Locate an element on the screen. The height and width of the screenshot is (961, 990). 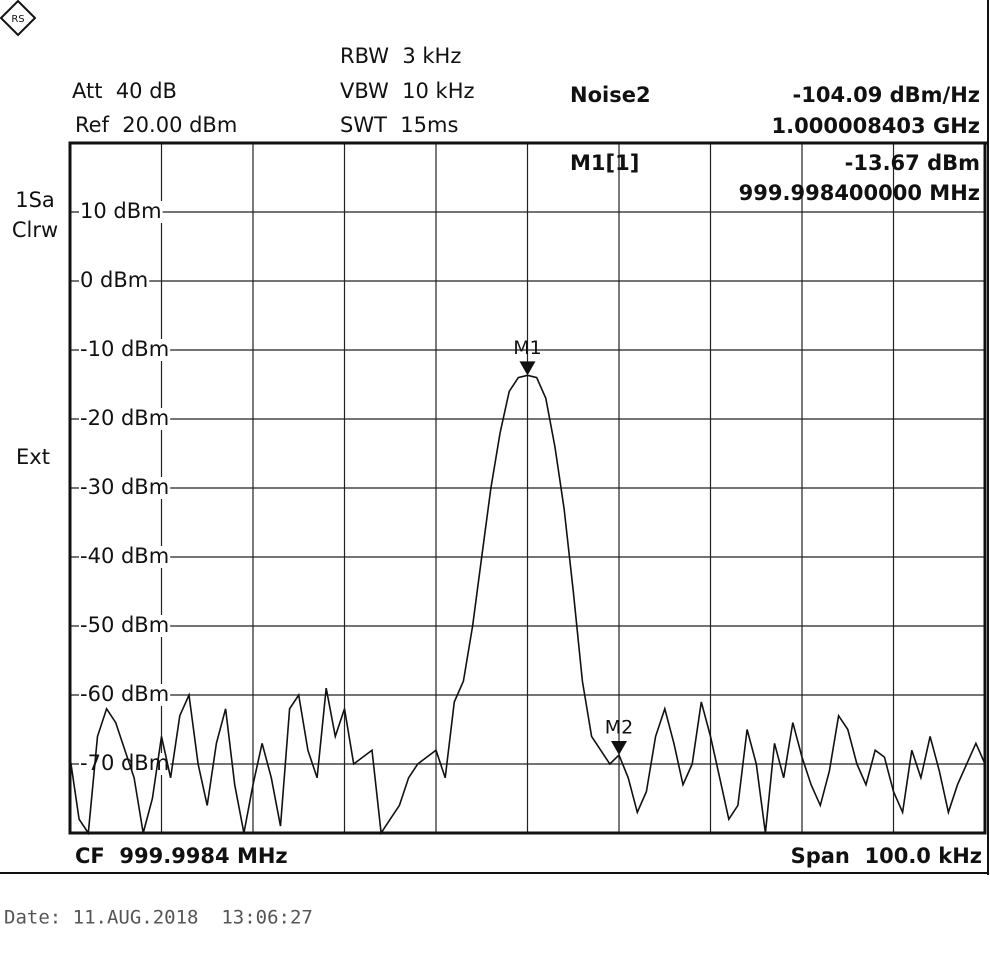
trace-mode: 1Sa is located at coordinates (35, 200).